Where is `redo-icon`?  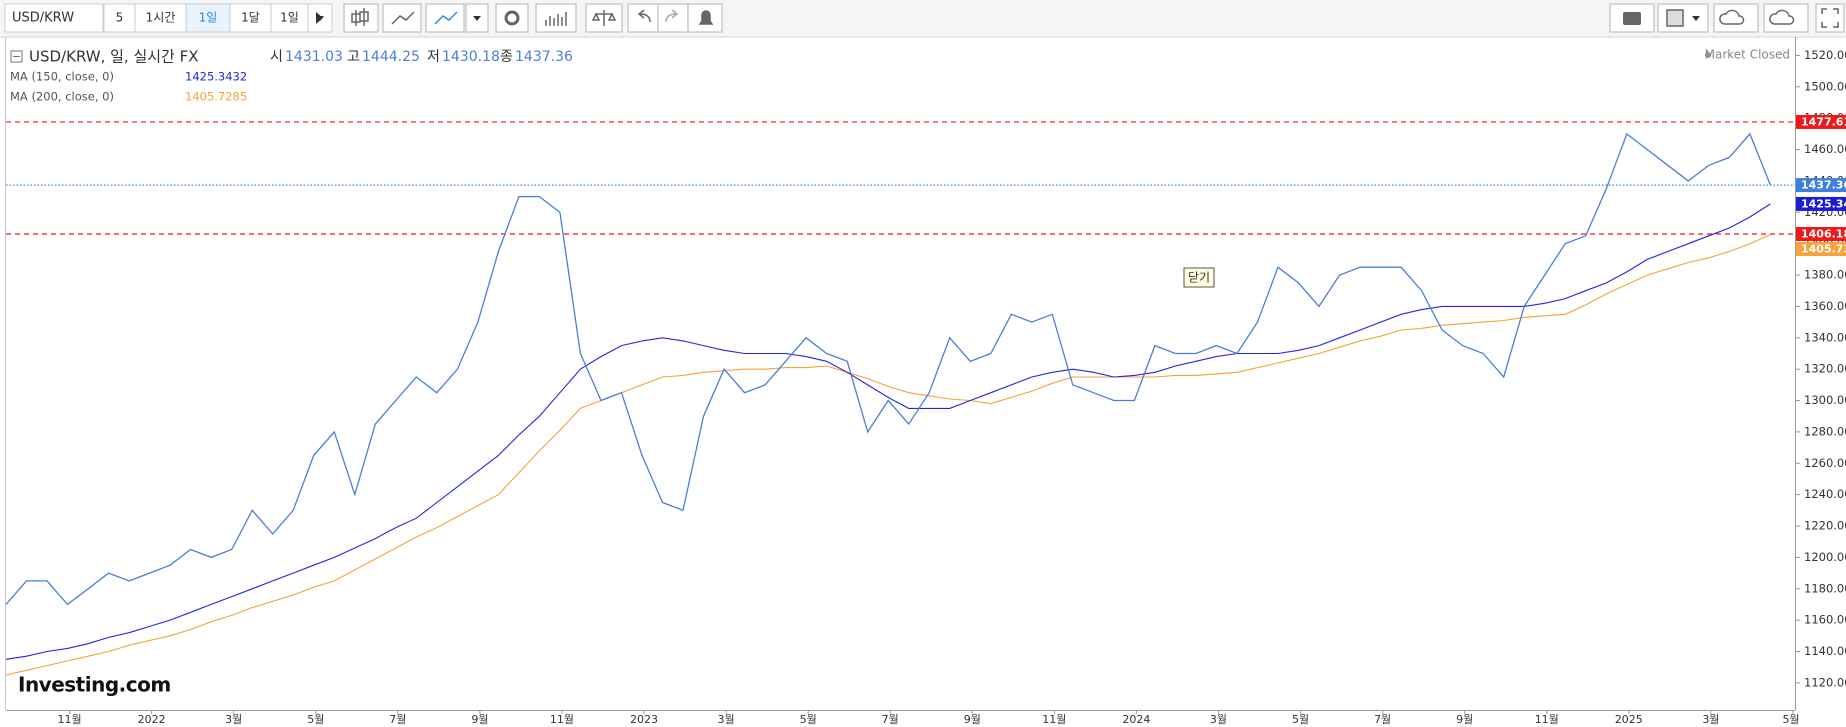
redo-icon is located at coordinates (672, 16).